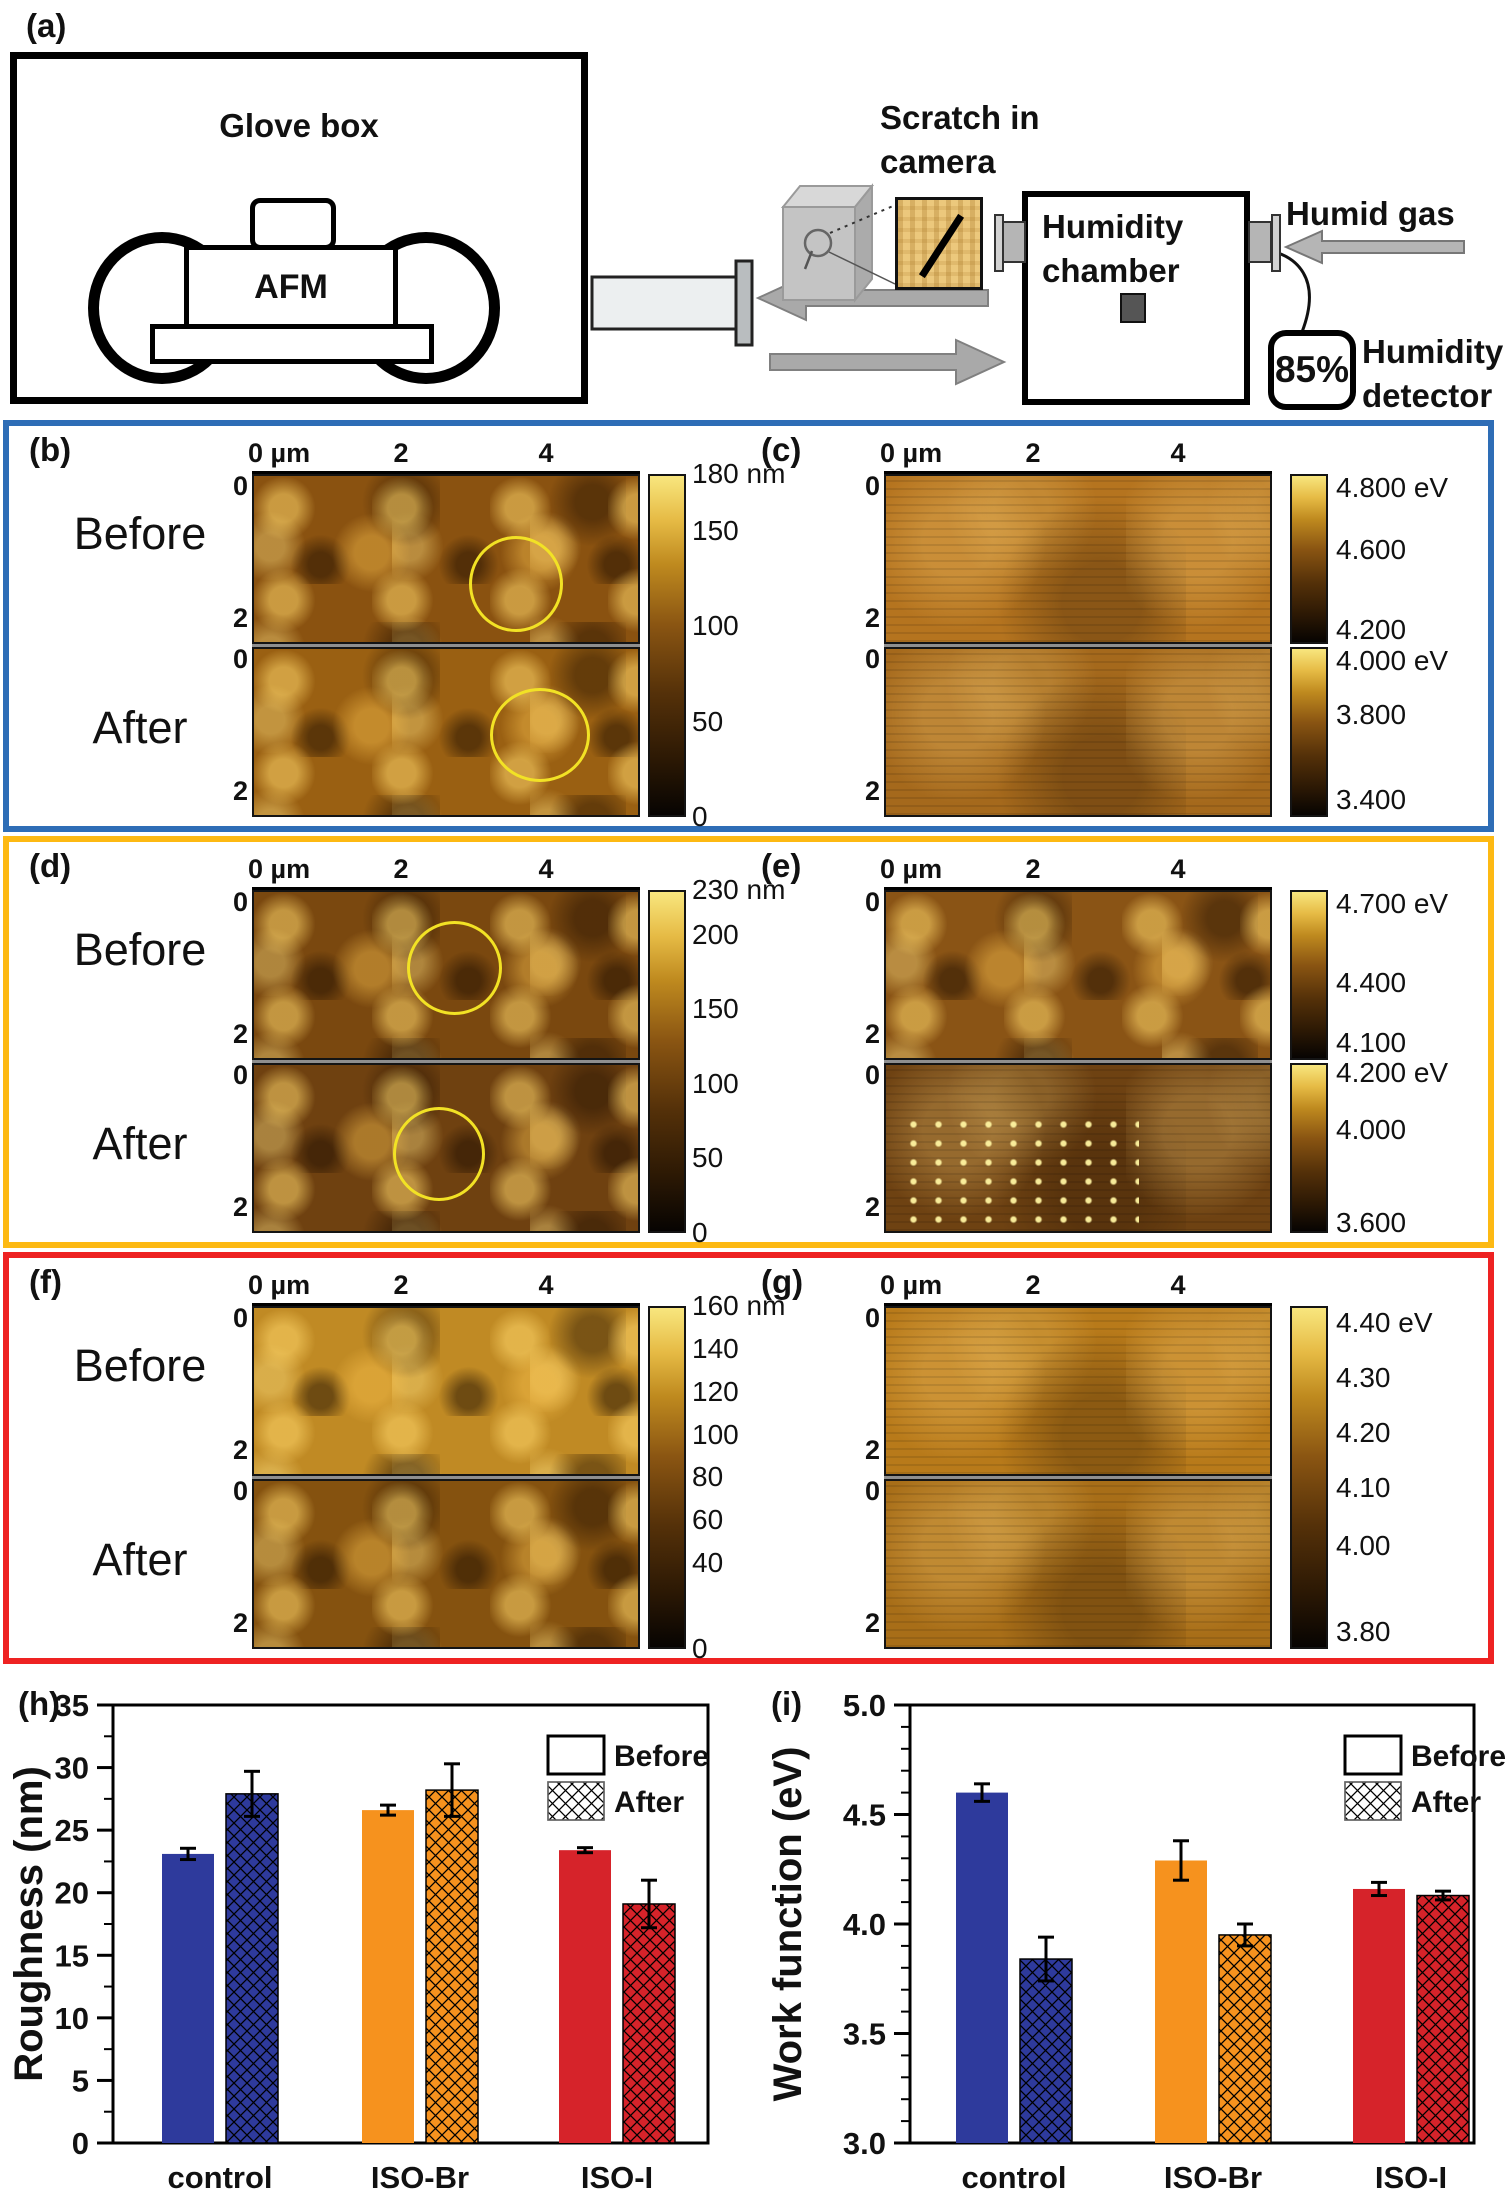 This screenshot has width=1506, height=2205. Describe the element at coordinates (299, 125) in the screenshot. I see `glove-box-label: Glove box` at that location.